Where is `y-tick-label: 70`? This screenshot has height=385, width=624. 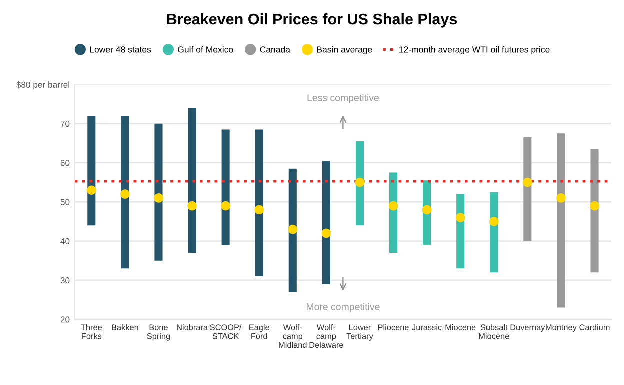
y-tick-label: 70 is located at coordinates (65, 124).